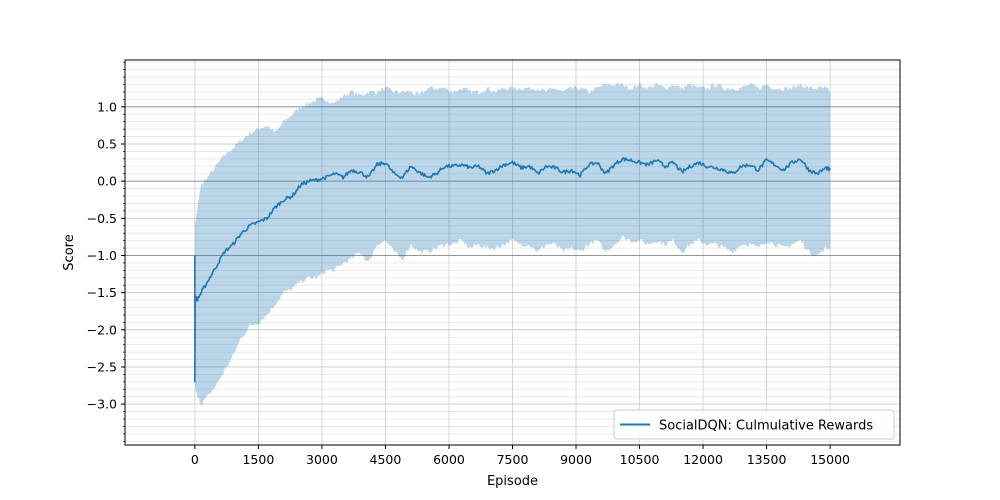  Describe the element at coordinates (386, 459) in the screenshot. I see `x-tick-label: 4500` at that location.